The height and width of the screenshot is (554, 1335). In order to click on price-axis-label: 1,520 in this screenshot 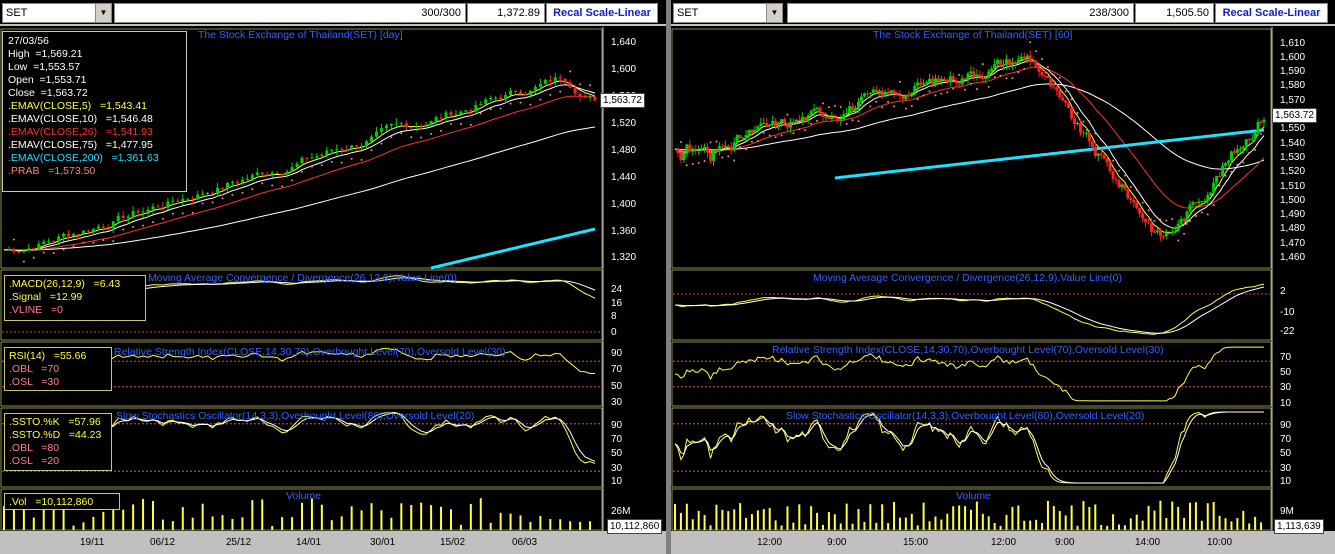, I will do `click(623, 123)`.